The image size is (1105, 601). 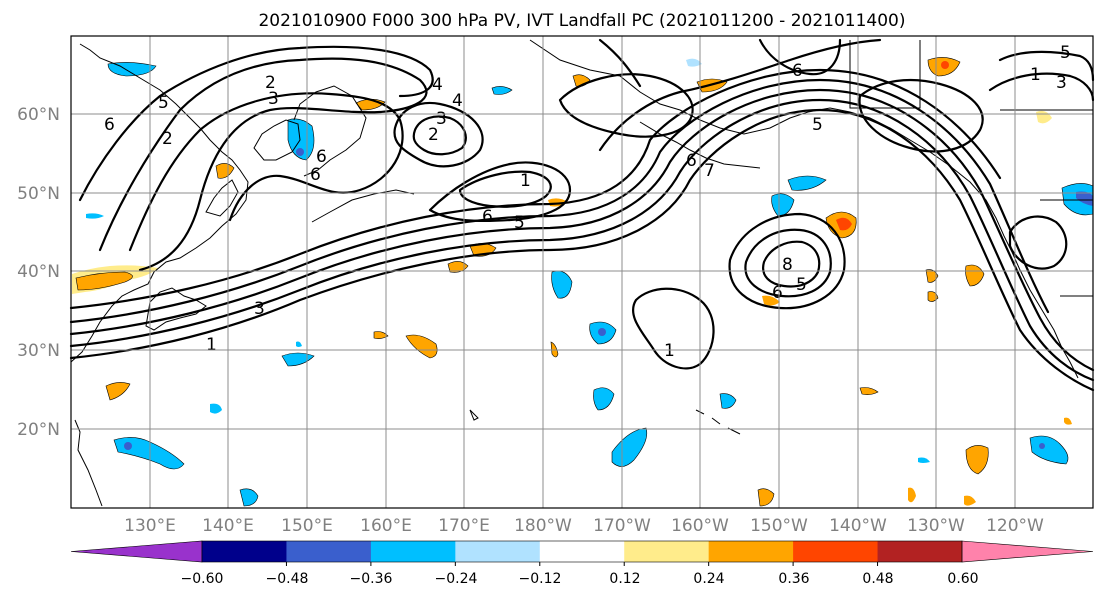 What do you see at coordinates (1027, 551) in the screenshot?
I see `colorbar-extend-max` at bounding box center [1027, 551].